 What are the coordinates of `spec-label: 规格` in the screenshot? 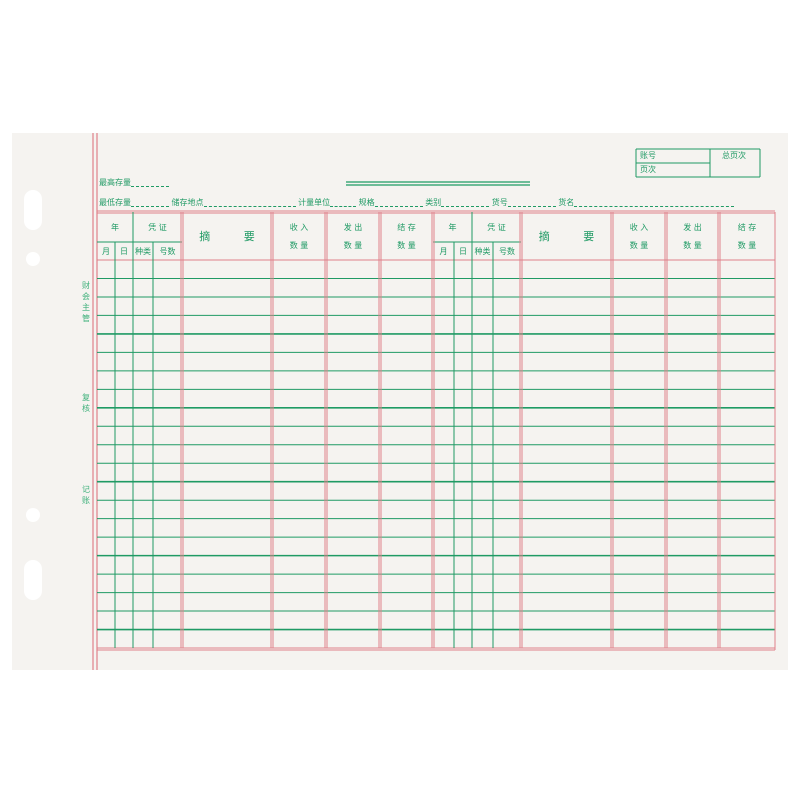 It's located at (366, 202).